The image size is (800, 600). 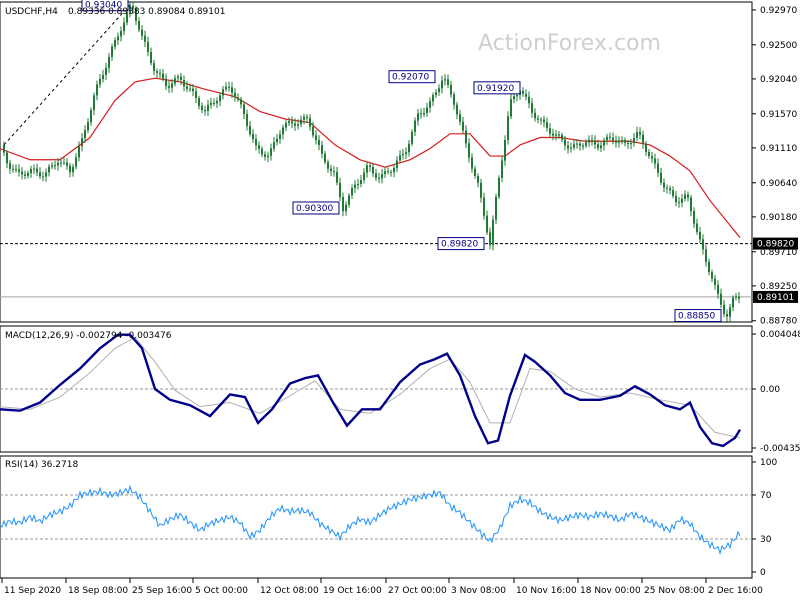 I want to click on price-tick-label: 0.91570, so click(x=778, y=115).